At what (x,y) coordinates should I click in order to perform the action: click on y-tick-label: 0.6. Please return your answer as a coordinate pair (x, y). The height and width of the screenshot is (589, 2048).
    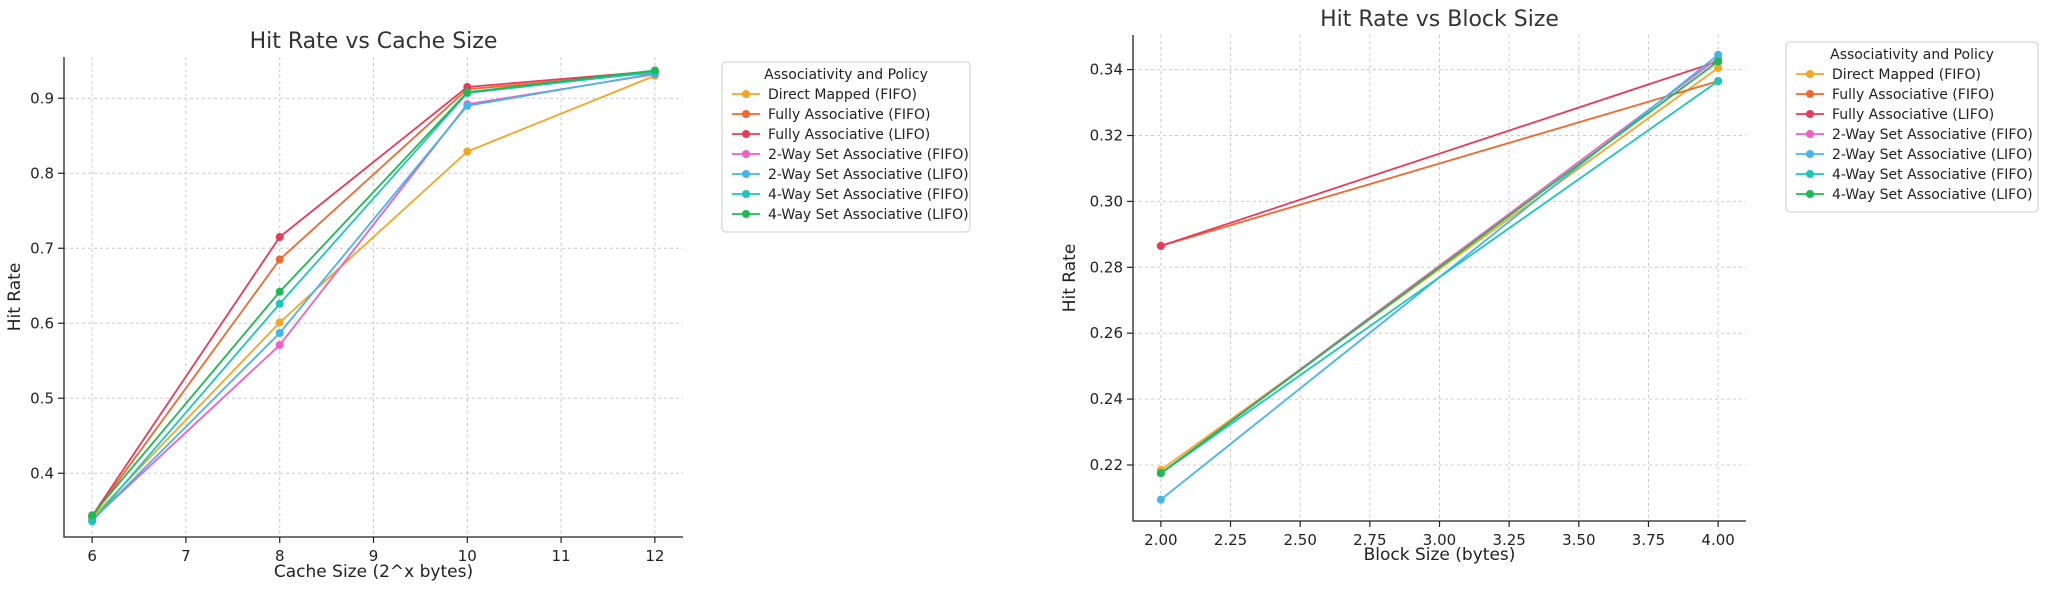
    Looking at the image, I should click on (42, 323).